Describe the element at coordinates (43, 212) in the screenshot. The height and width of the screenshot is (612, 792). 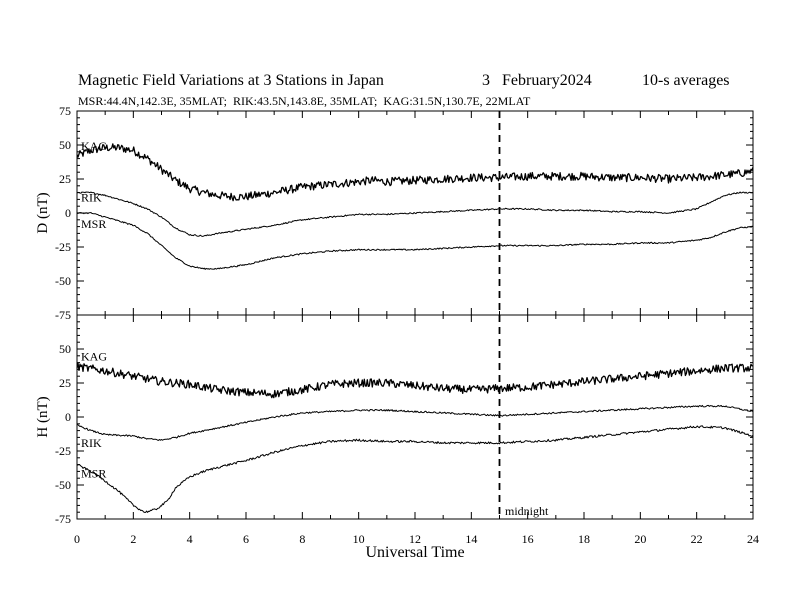
I see `panel-d-ylabel: D (nT)` at that location.